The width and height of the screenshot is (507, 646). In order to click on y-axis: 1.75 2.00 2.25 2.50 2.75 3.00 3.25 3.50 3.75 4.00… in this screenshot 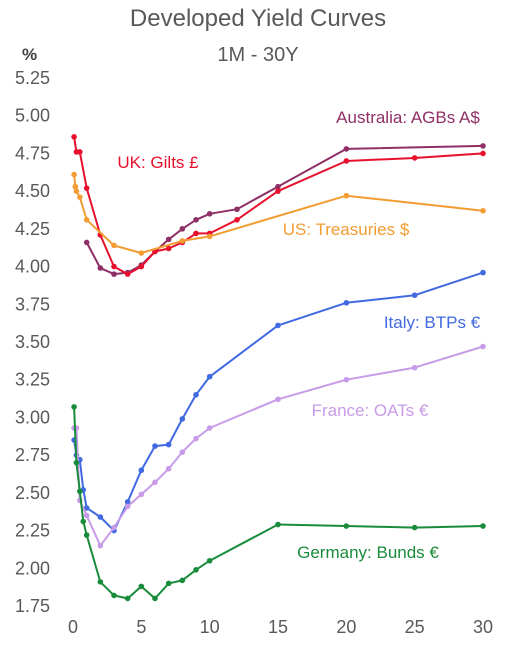, I will do `click(32, 342)`.